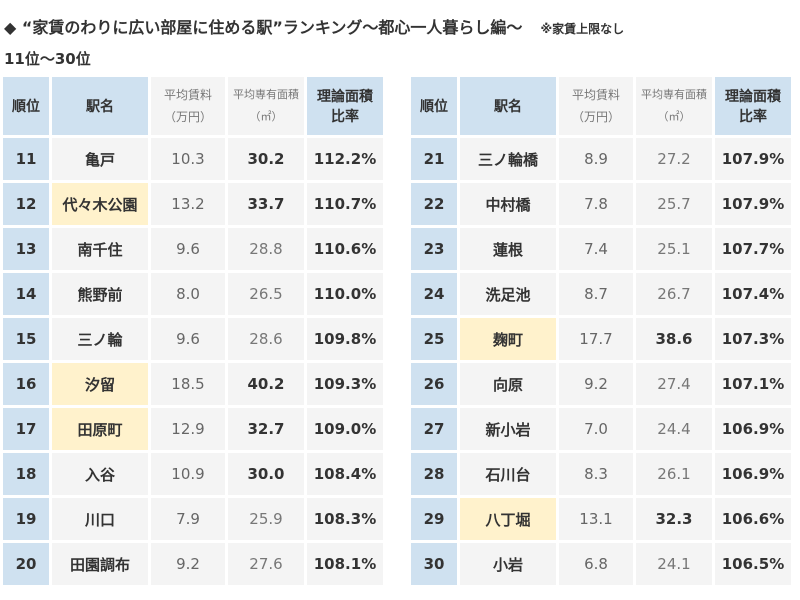 Image resolution: width=800 pixels, height=600 pixels. What do you see at coordinates (596, 294) in the screenshot?
I see `avg-rent-cell: 8.7` at bounding box center [596, 294].